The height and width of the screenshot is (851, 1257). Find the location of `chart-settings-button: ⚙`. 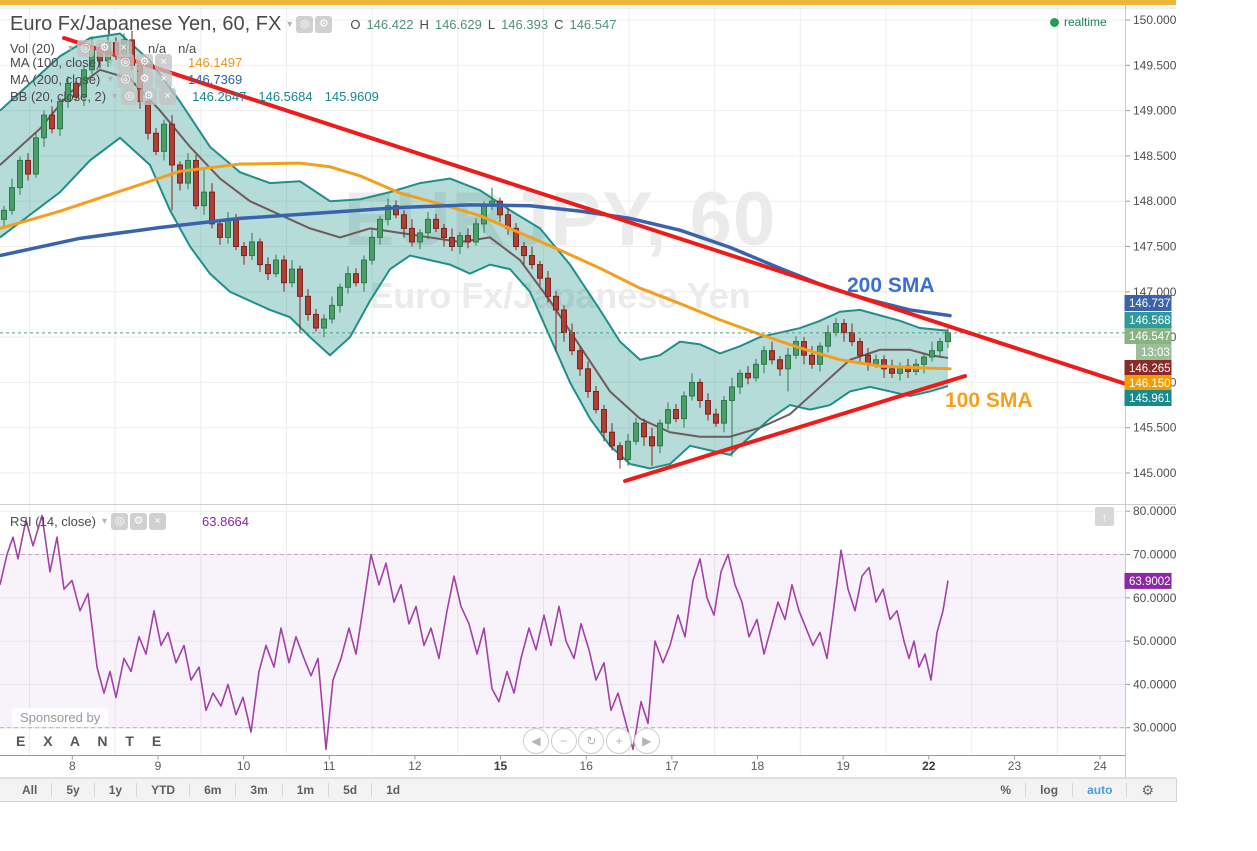

chart-settings-button: ⚙ is located at coordinates (1147, 790).